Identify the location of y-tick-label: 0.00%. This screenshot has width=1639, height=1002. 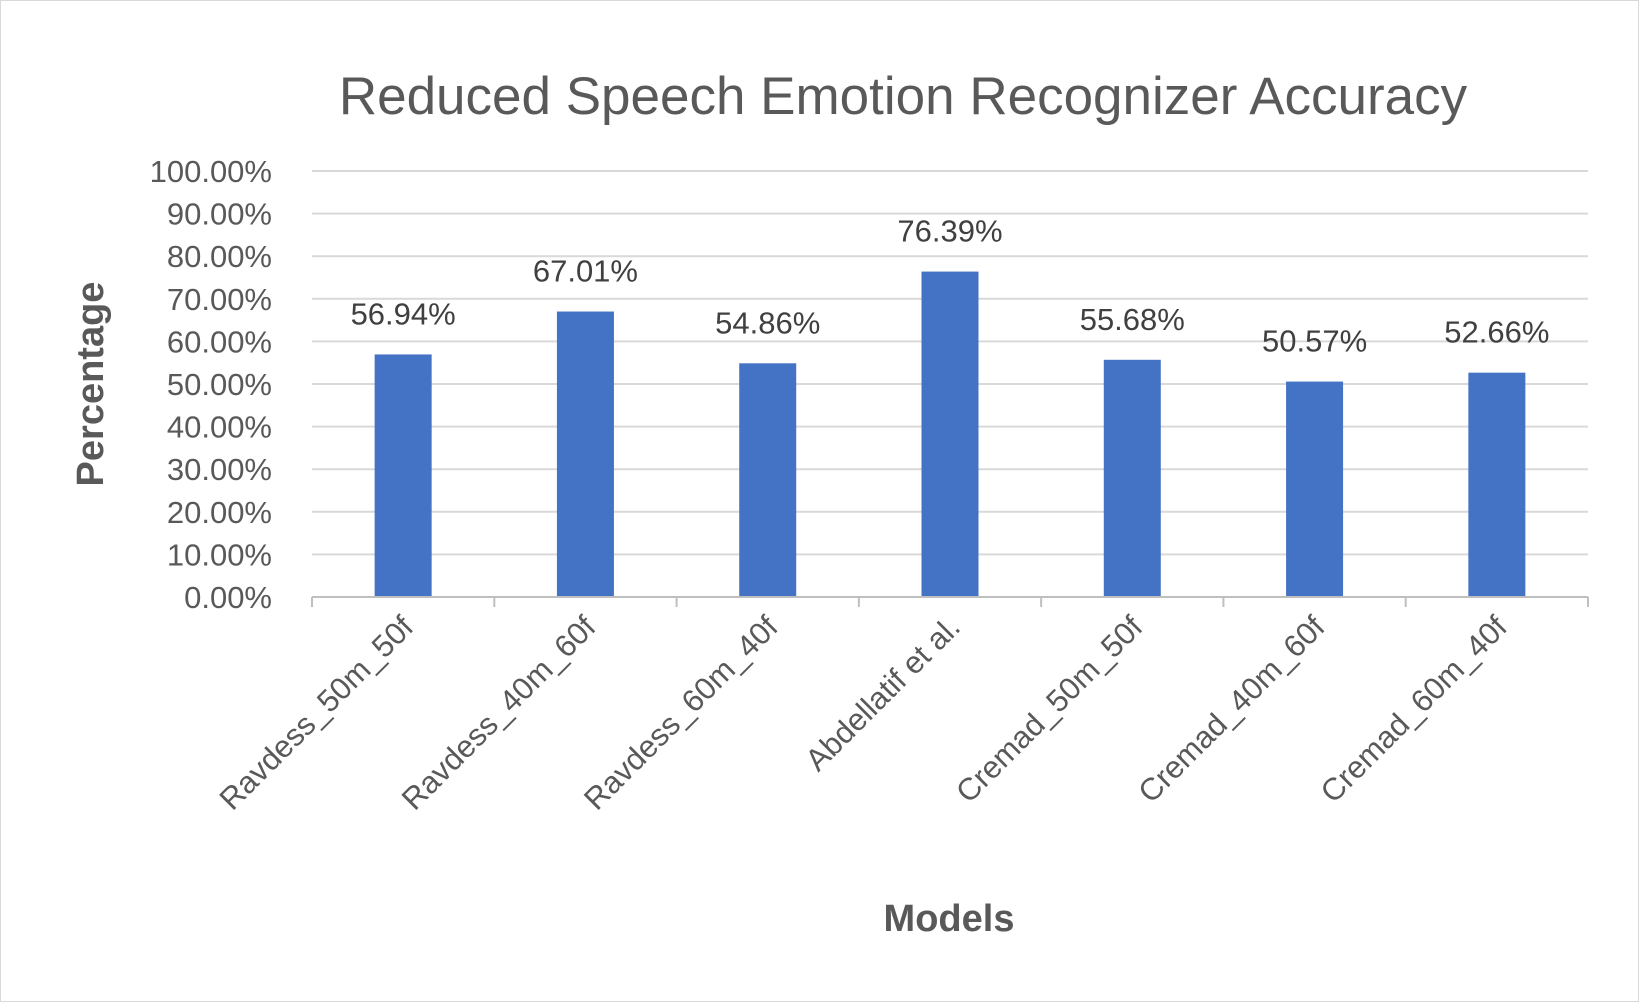
(228, 597).